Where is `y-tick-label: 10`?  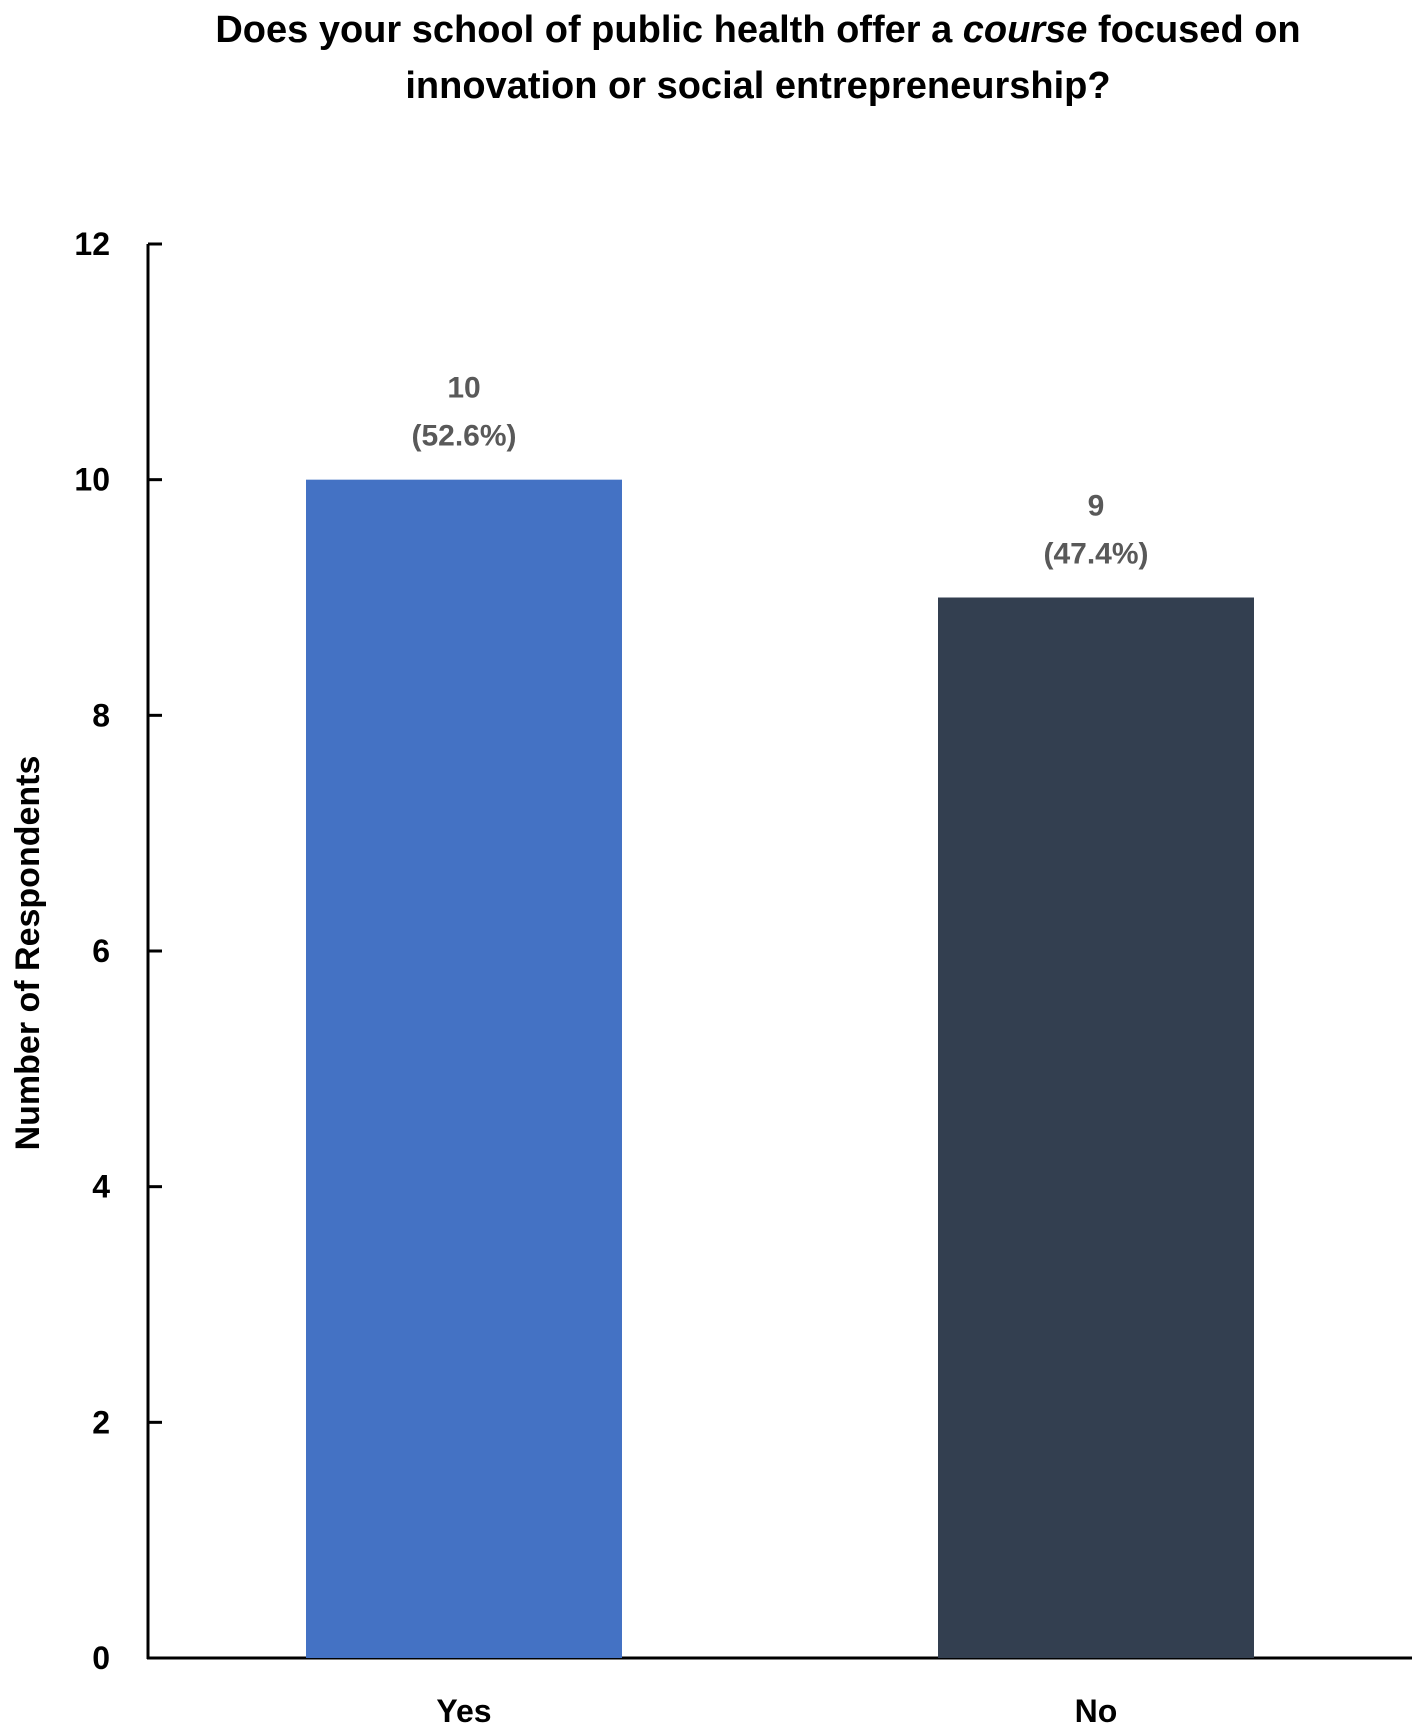
y-tick-label: 10 is located at coordinates (92, 480).